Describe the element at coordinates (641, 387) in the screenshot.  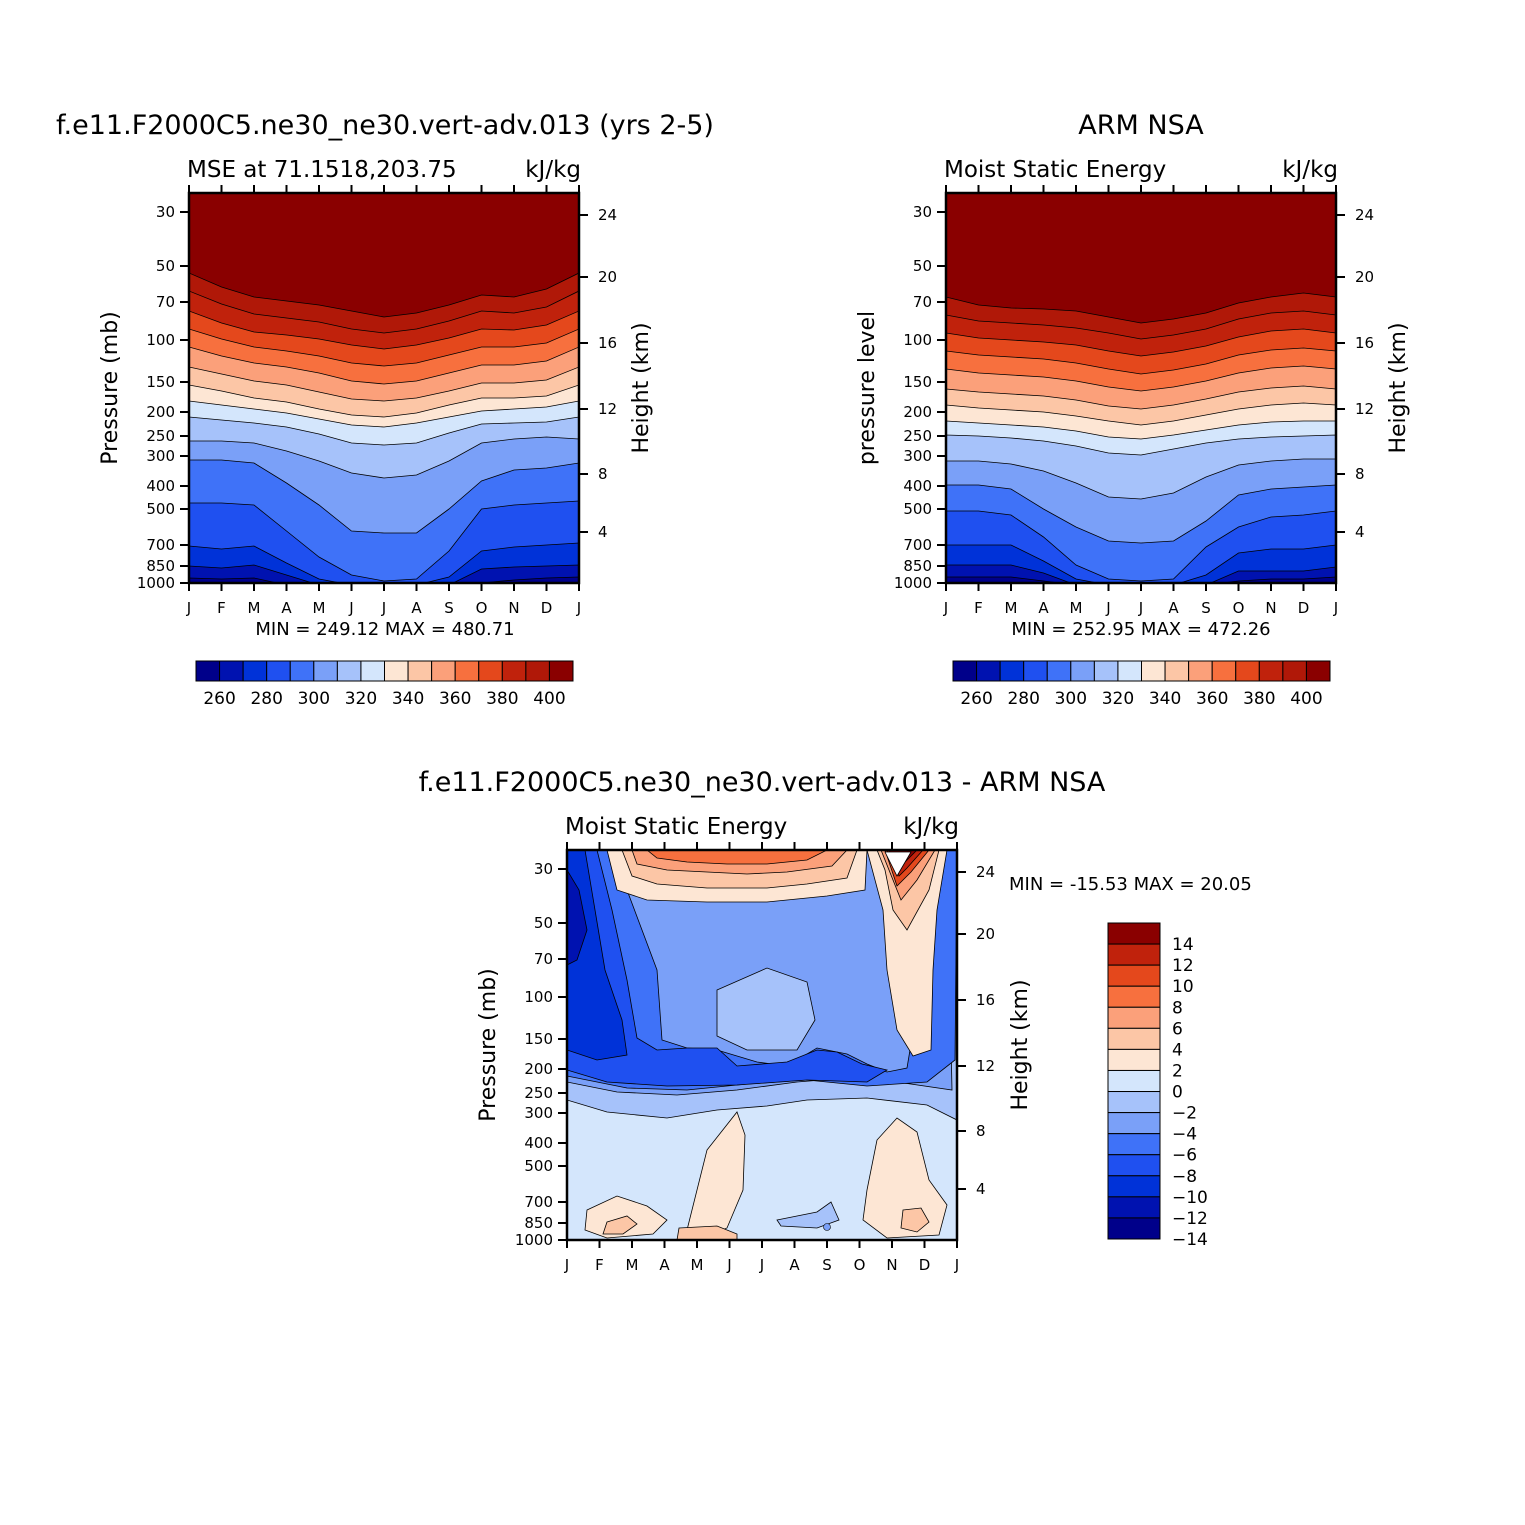
I see `panel-1-y2label: Height (km)` at that location.